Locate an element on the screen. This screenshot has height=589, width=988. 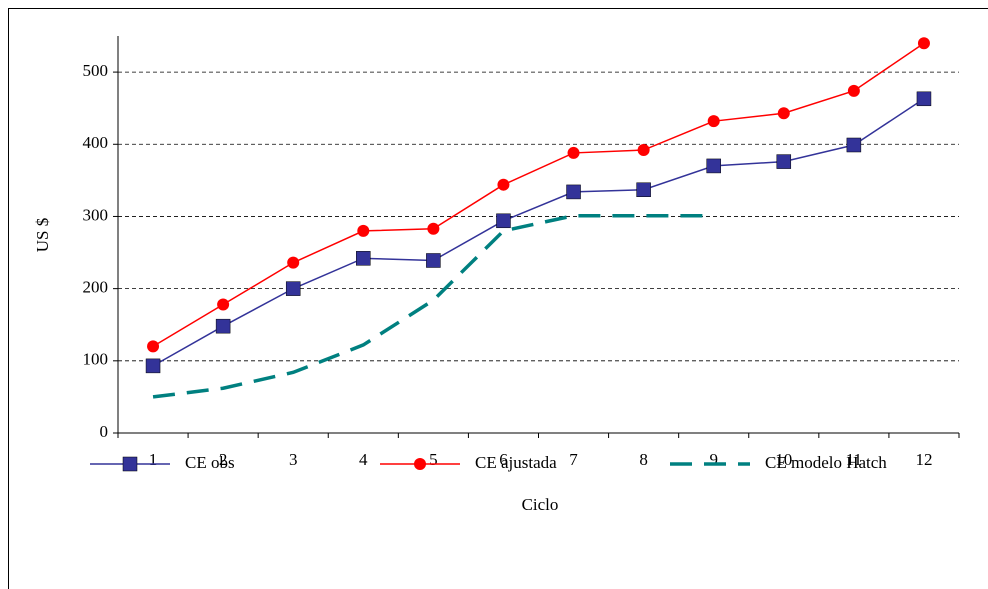
y-tick-label: 400 is located at coordinates (96, 142).